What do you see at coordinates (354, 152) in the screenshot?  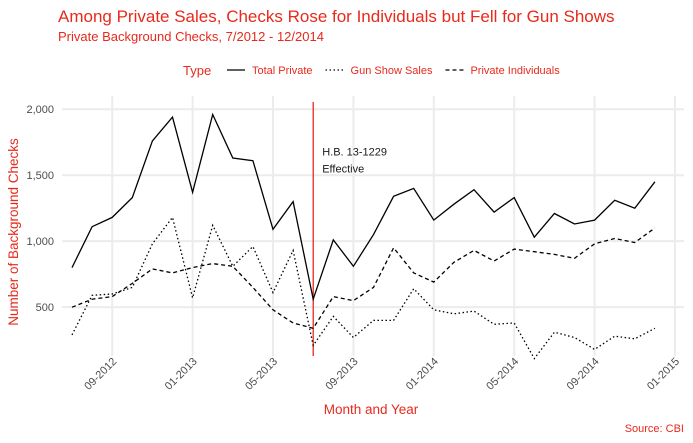 I see `annotation-label-line1: H.B. 13-1229` at bounding box center [354, 152].